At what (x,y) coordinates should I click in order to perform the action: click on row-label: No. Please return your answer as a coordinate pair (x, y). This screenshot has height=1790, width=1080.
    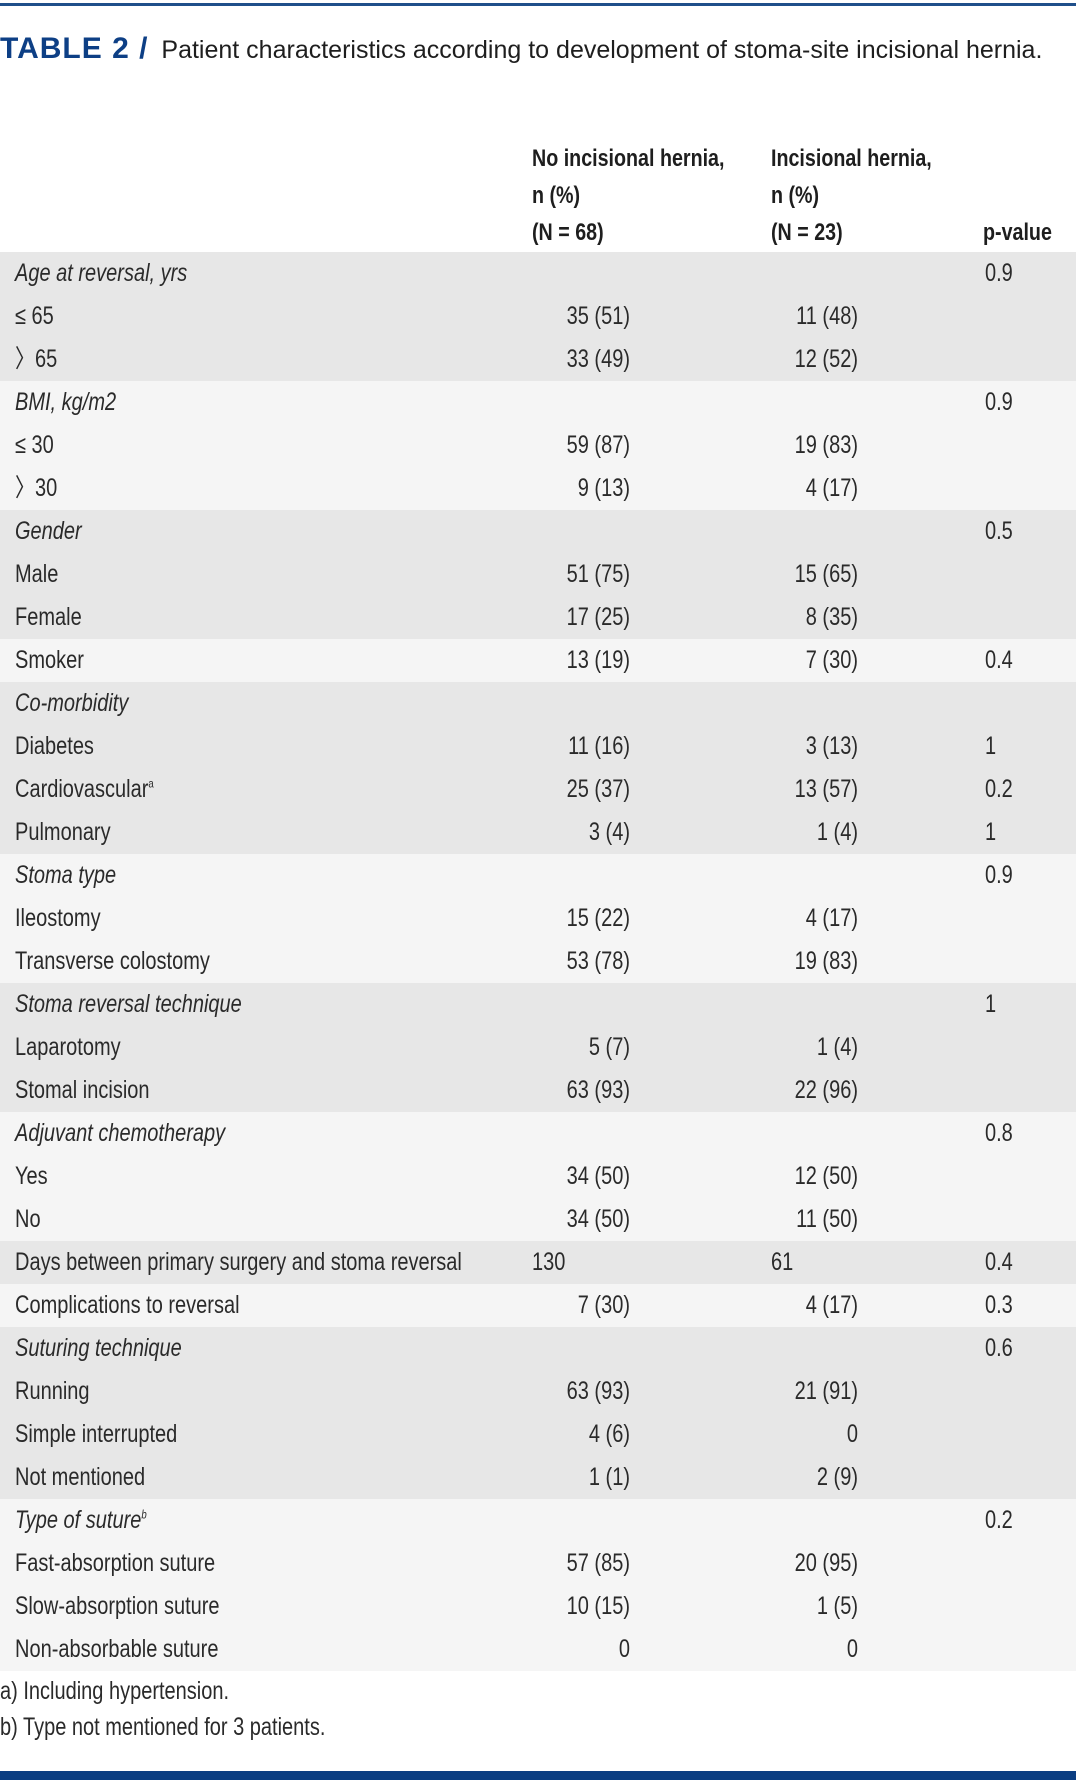
    Looking at the image, I should click on (28, 1219).